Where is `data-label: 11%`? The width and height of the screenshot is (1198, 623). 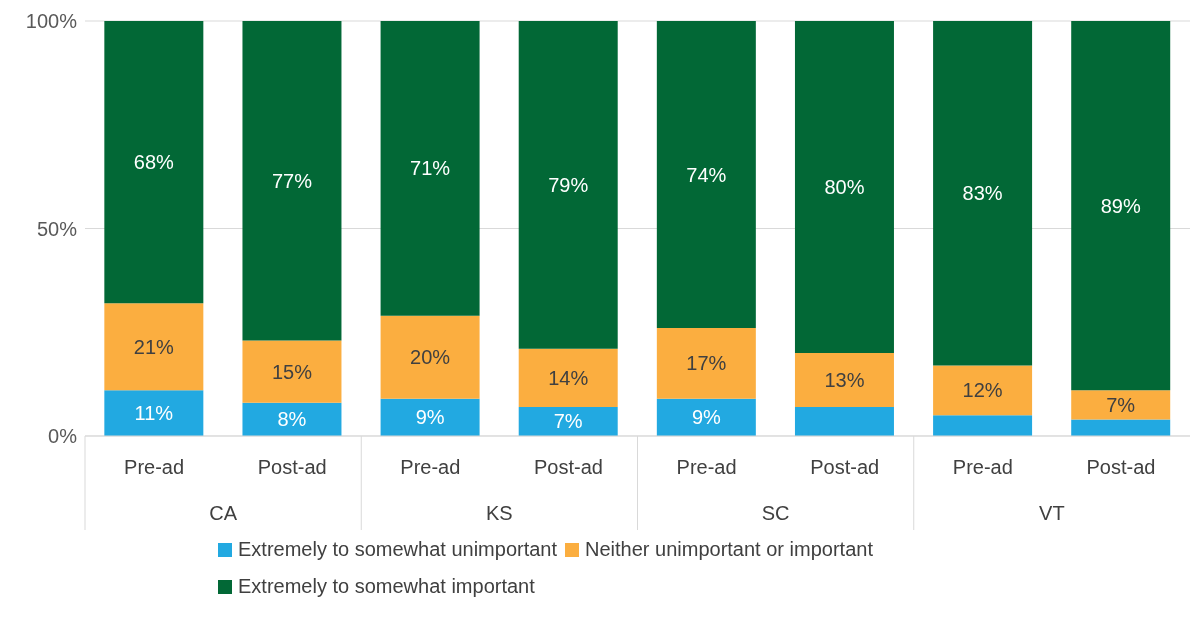
data-label: 11% is located at coordinates (154, 413).